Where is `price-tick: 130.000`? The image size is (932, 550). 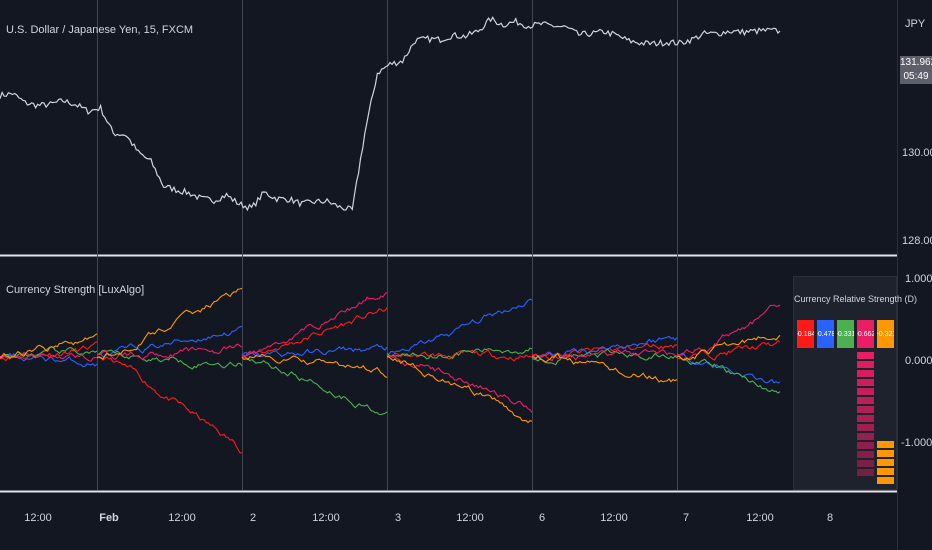
price-tick: 130.000 is located at coordinates (917, 153).